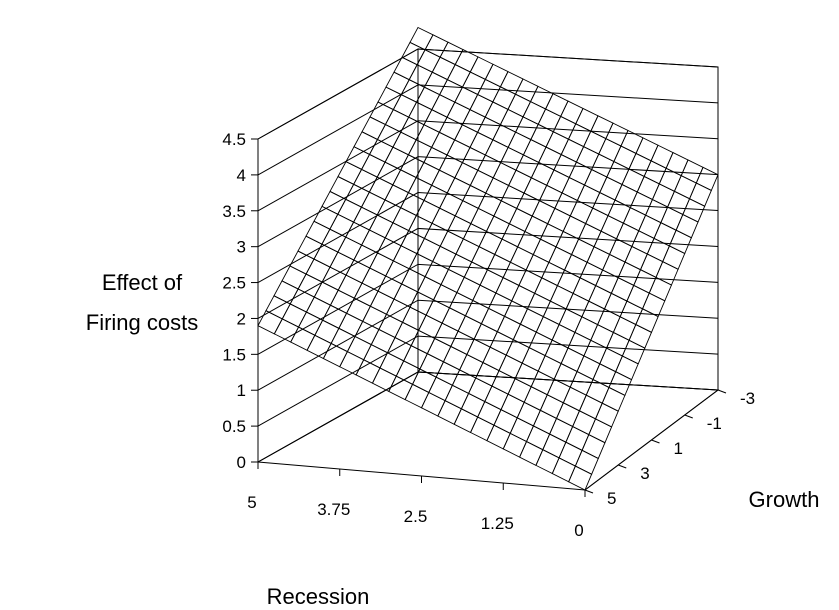 The image size is (839, 610). I want to click on z-tick-label: 2.5, so click(234, 283).